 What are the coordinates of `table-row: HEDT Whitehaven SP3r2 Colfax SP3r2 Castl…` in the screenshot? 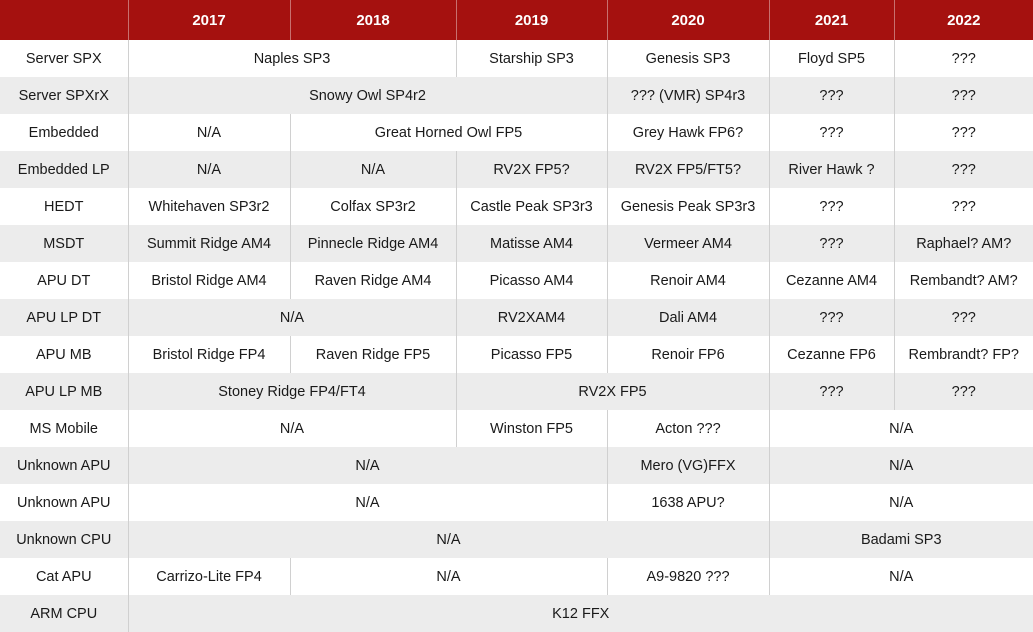 It's located at (516, 206).